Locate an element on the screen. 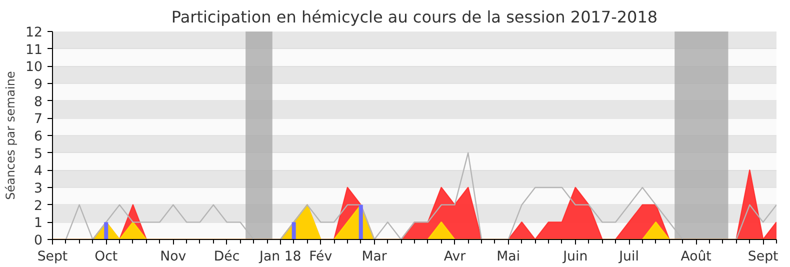  y-tick-label: 8 is located at coordinates (38, 102).